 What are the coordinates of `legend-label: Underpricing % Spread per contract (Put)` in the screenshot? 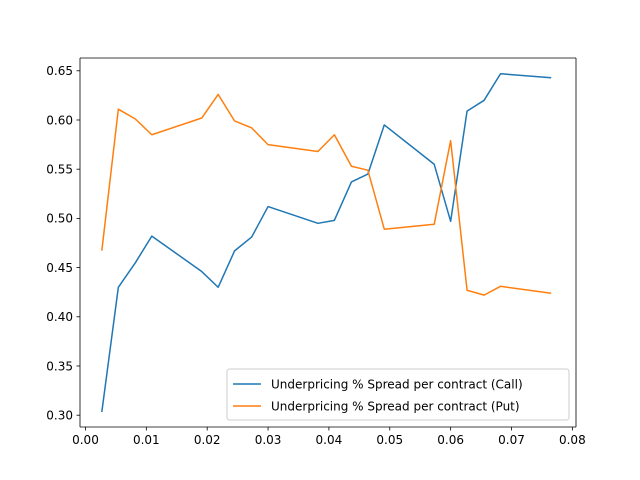 It's located at (395, 406).